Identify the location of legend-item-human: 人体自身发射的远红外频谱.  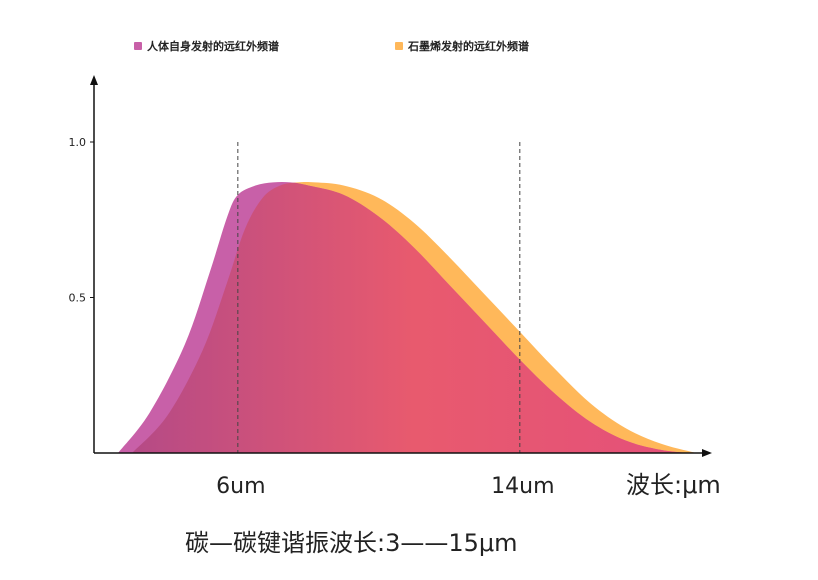
(206, 46).